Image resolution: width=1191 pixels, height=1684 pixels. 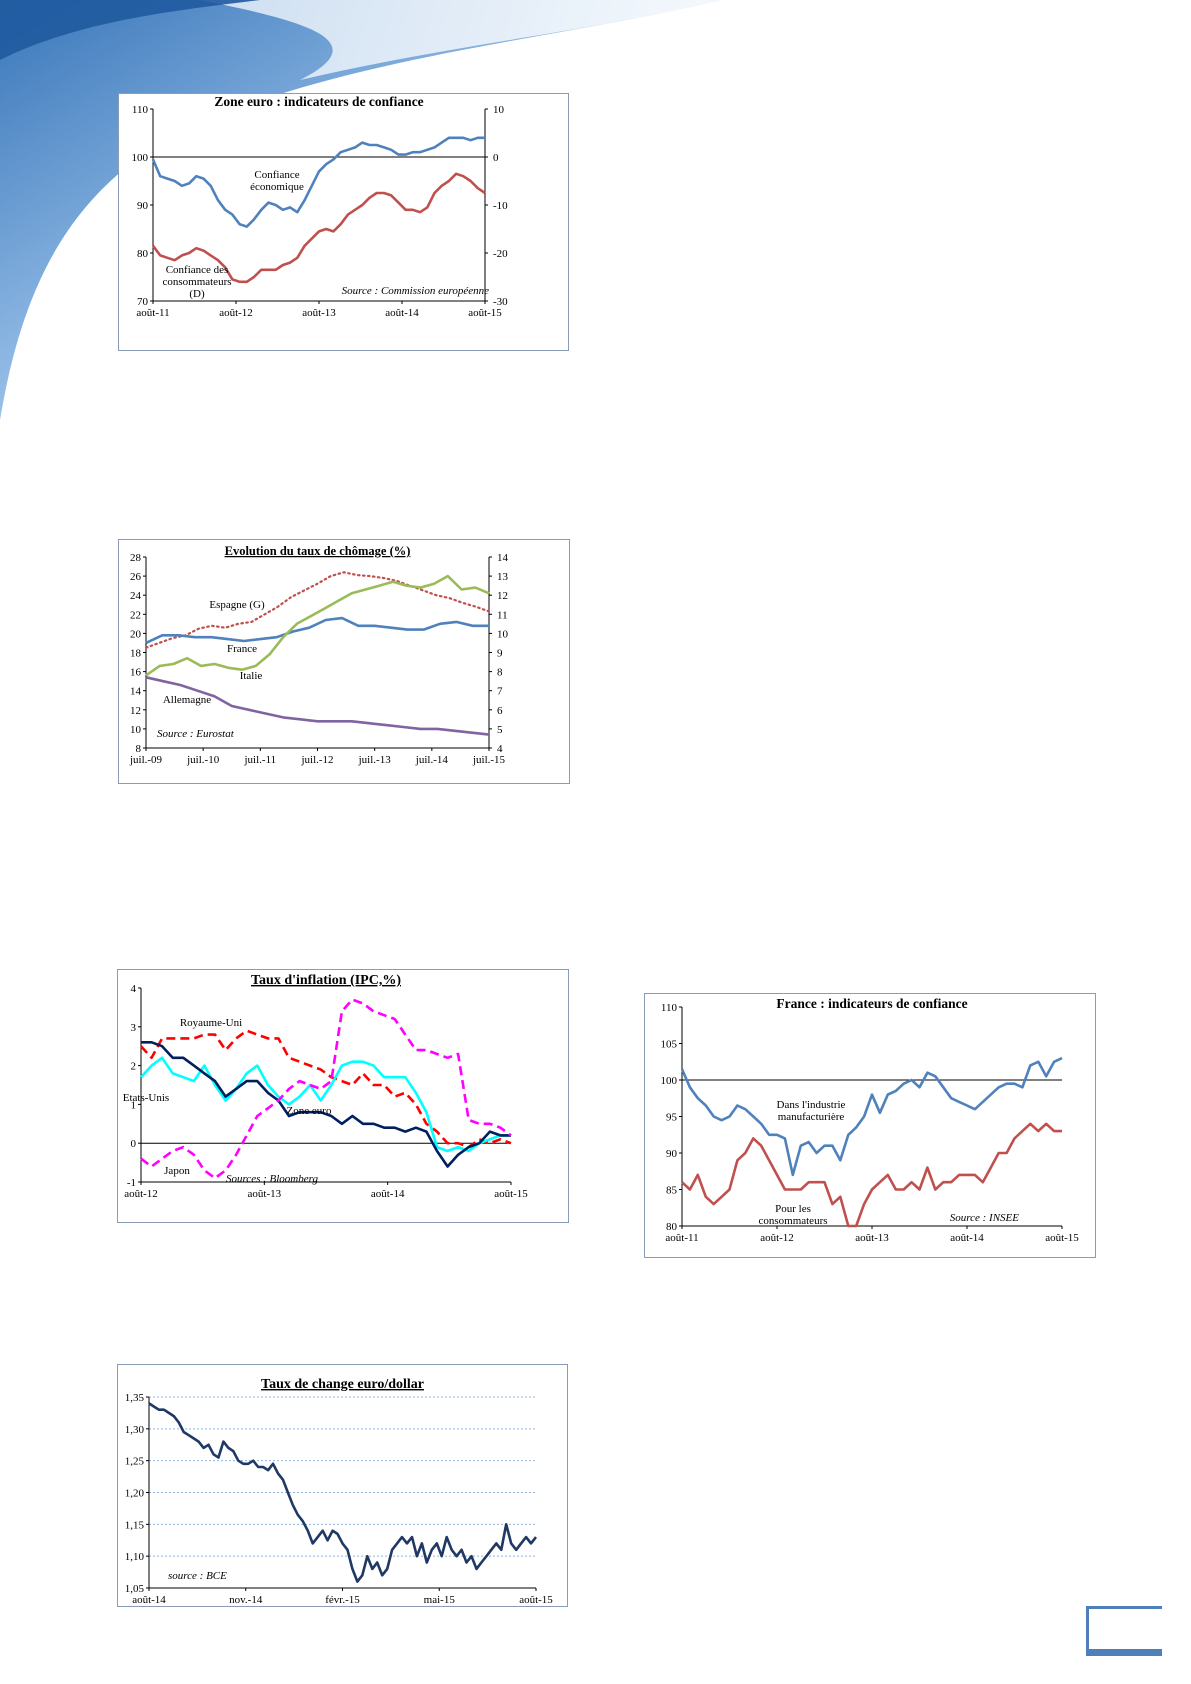 What do you see at coordinates (672, 1191) in the screenshot?
I see `france-confiance-y-tick-label: 85` at bounding box center [672, 1191].